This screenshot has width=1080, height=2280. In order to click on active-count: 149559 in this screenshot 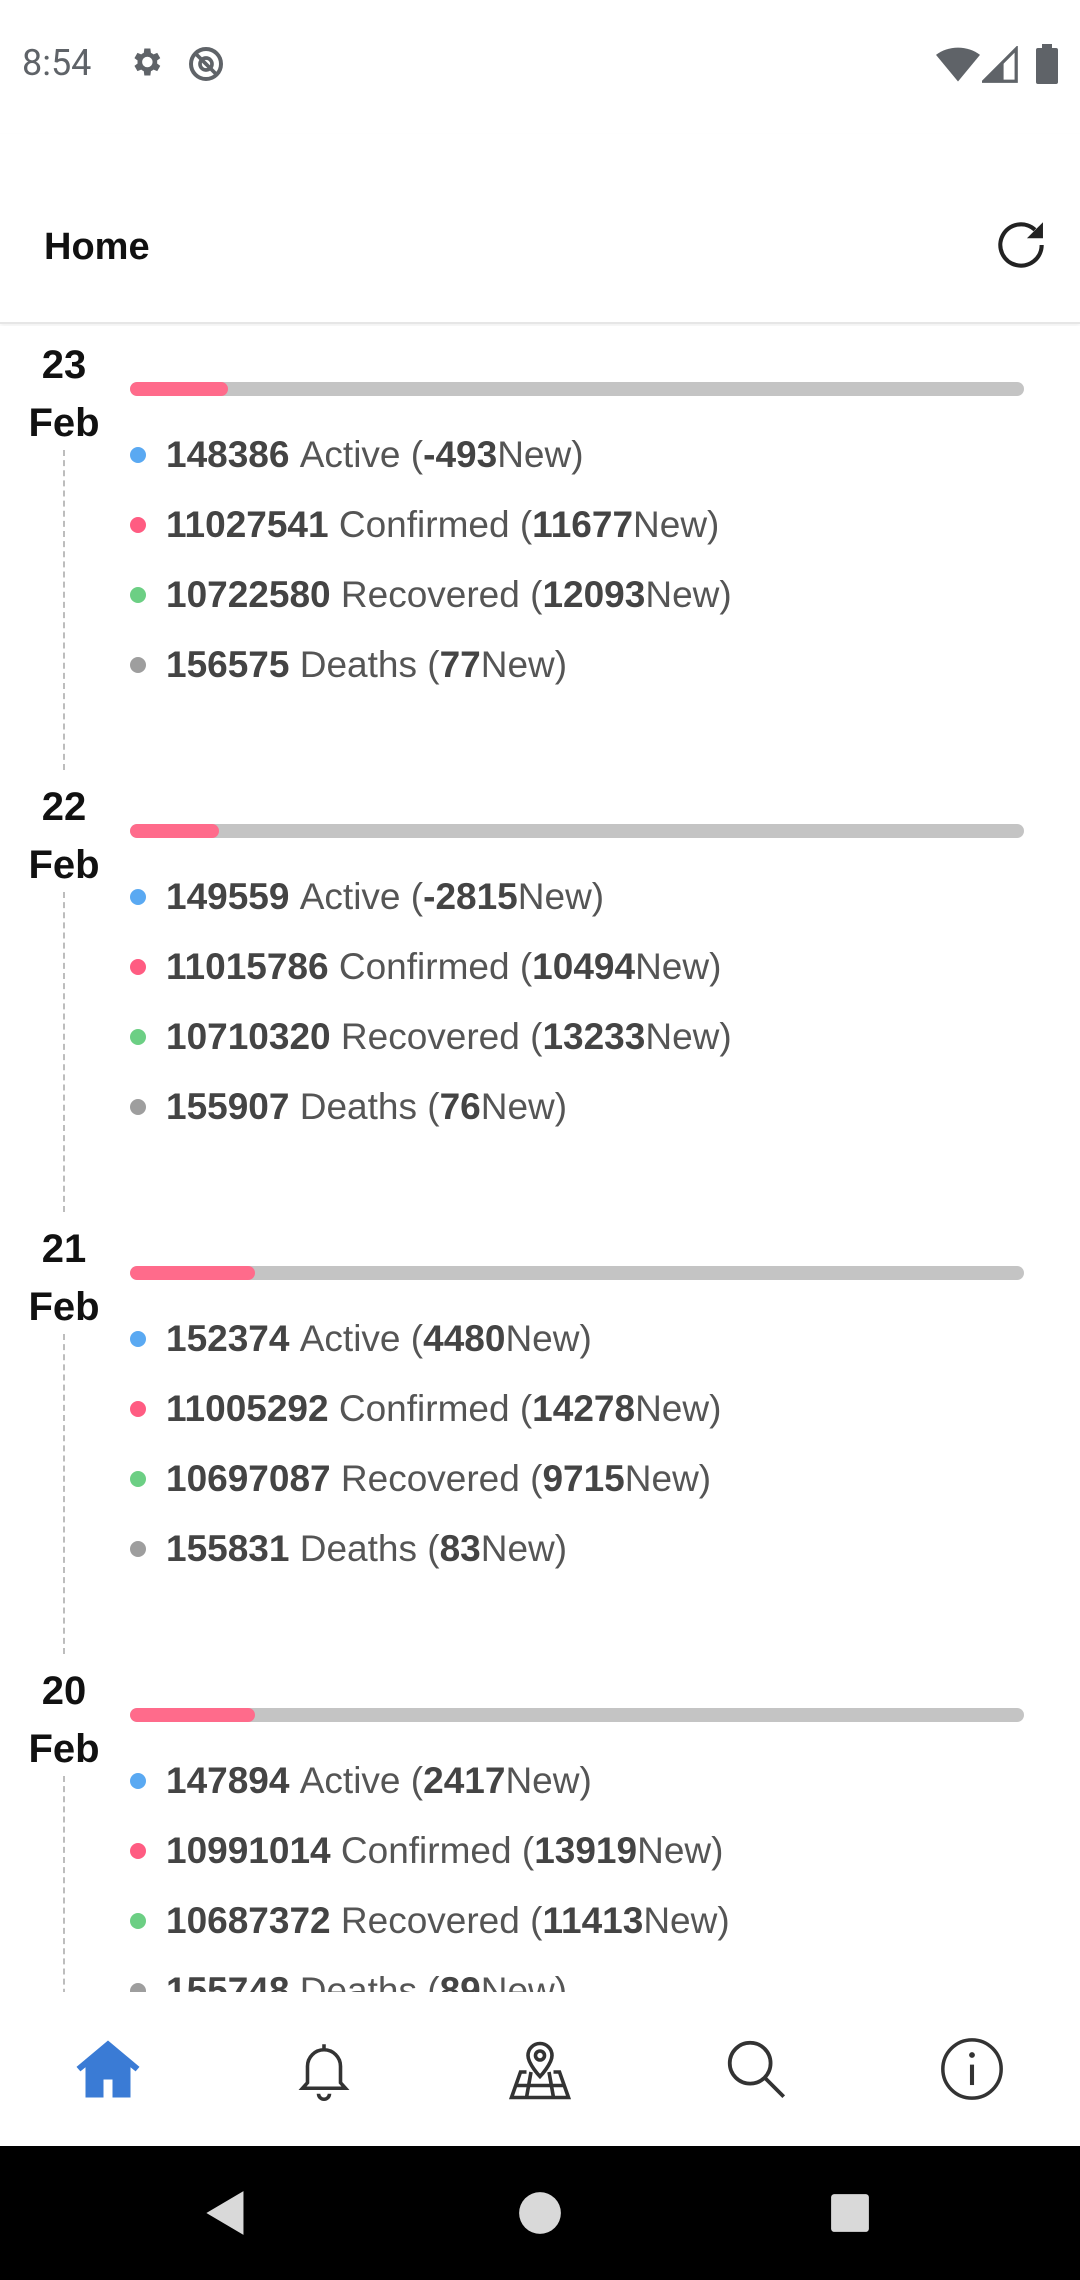, I will do `click(228, 896)`.